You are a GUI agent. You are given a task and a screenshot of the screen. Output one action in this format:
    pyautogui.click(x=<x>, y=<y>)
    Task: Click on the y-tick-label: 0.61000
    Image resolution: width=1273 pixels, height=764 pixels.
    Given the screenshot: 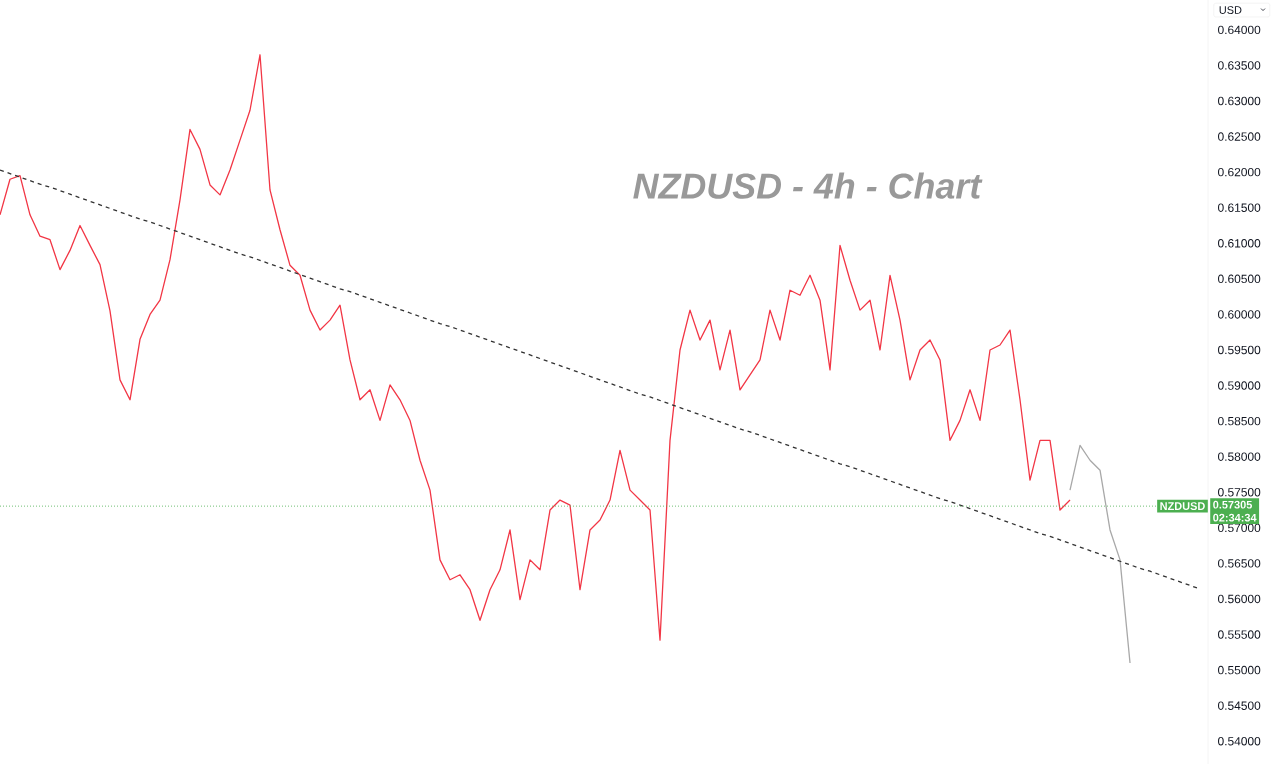 What is the action you would take?
    pyautogui.click(x=1239, y=243)
    